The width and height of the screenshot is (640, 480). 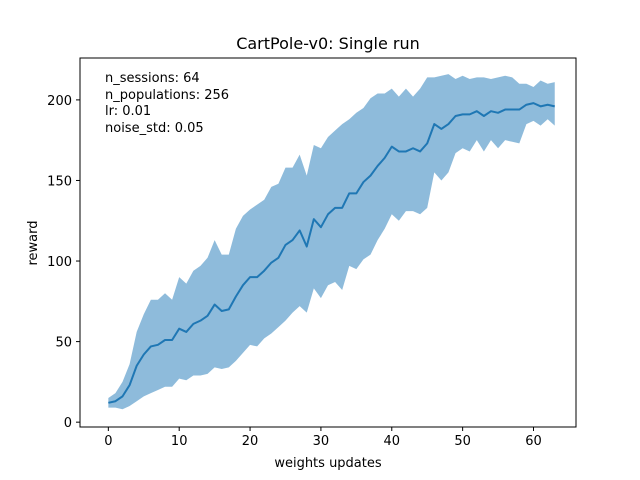 I want to click on annotation-lr: lr: 0.01, so click(x=128, y=111).